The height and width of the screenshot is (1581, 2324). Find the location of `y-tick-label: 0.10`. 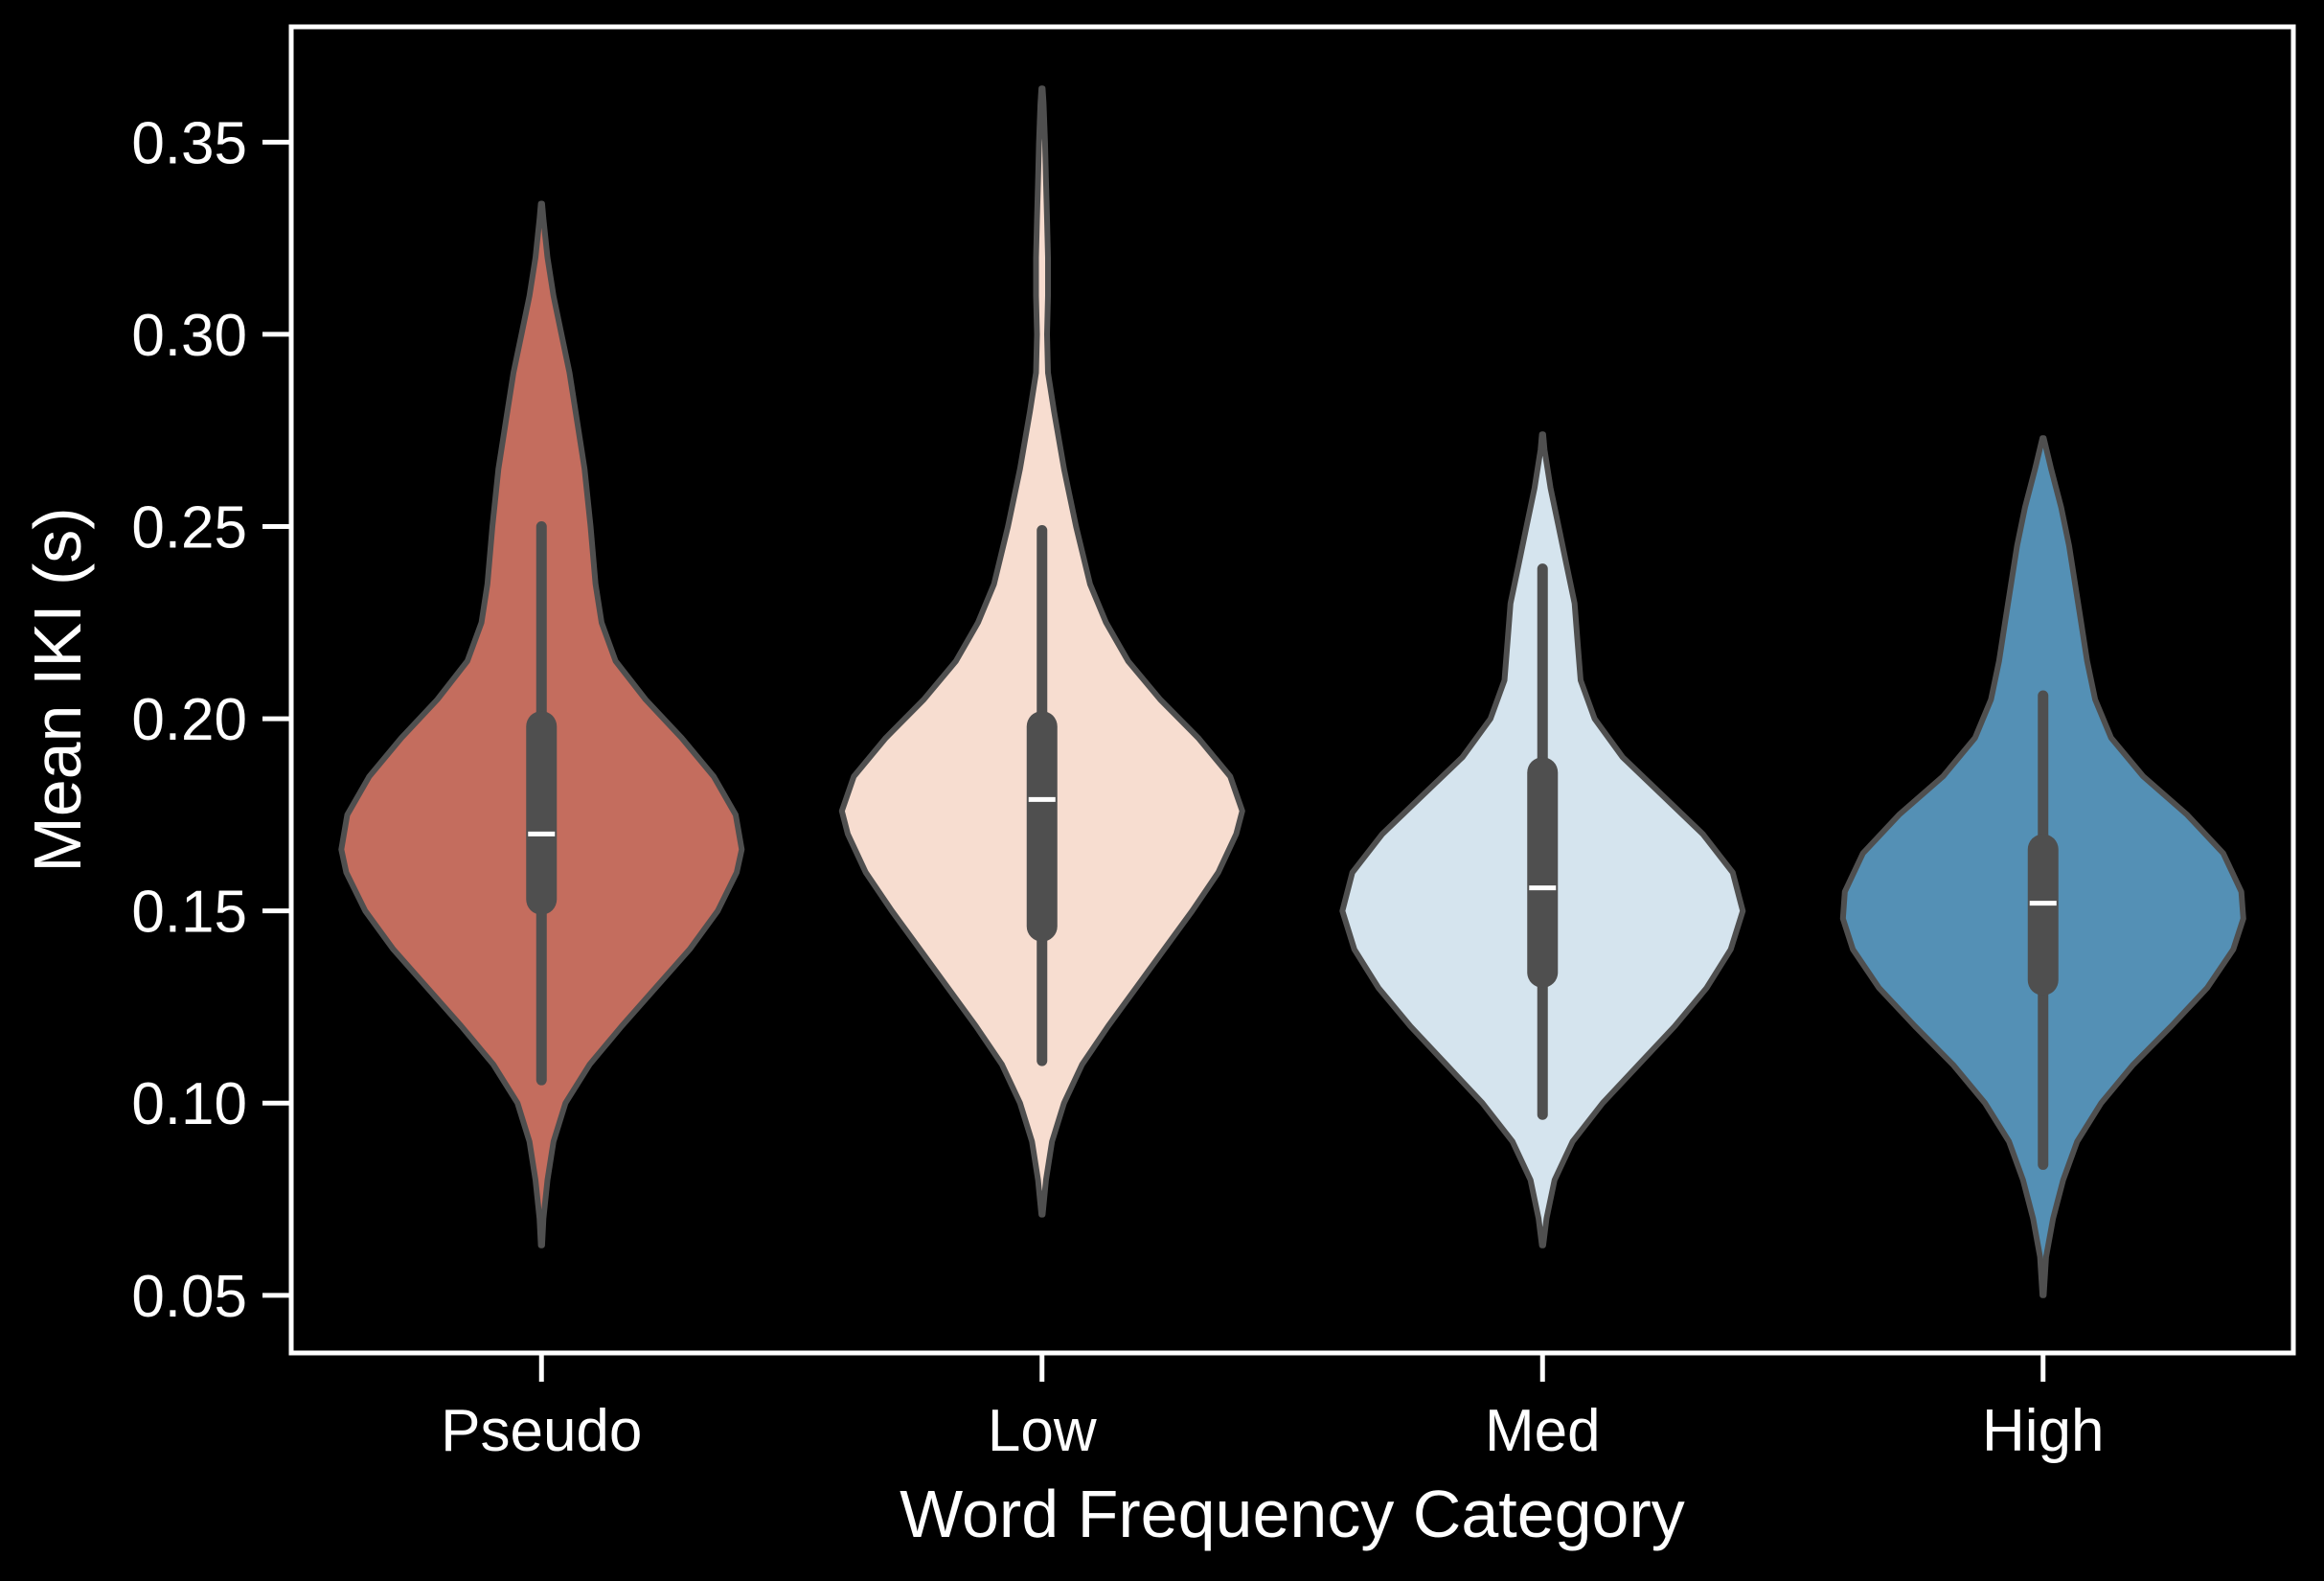

y-tick-label: 0.10 is located at coordinates (189, 1104).